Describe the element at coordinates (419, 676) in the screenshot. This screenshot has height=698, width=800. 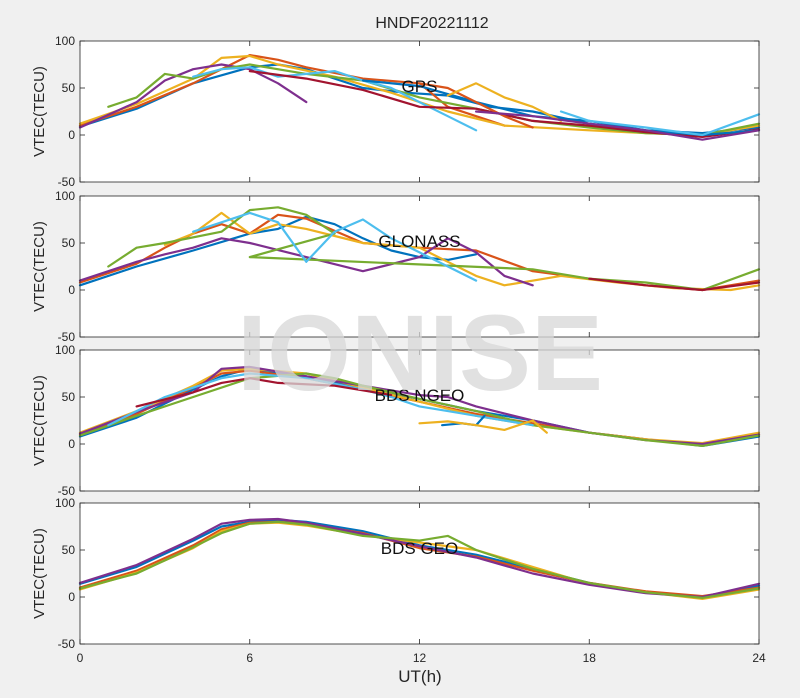
I see `x-axis-label: UT(h)` at that location.